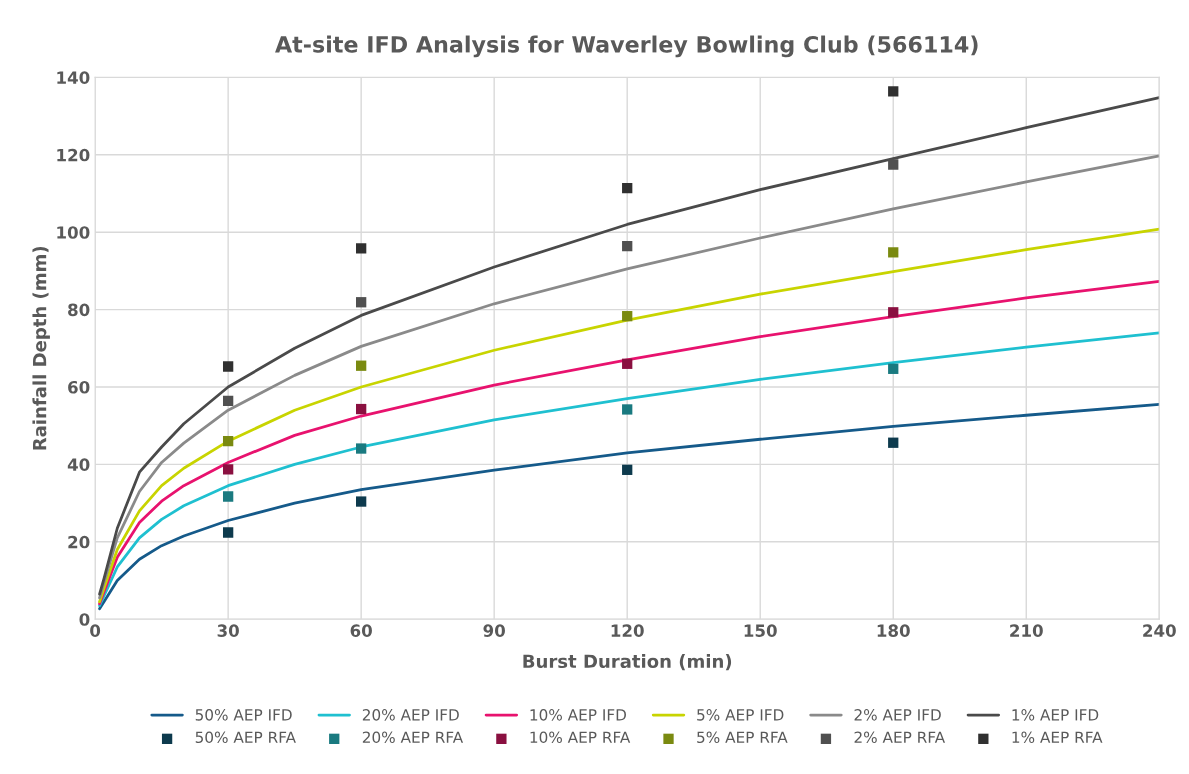  I want to click on y-tick-label: 60, so click(79, 387).